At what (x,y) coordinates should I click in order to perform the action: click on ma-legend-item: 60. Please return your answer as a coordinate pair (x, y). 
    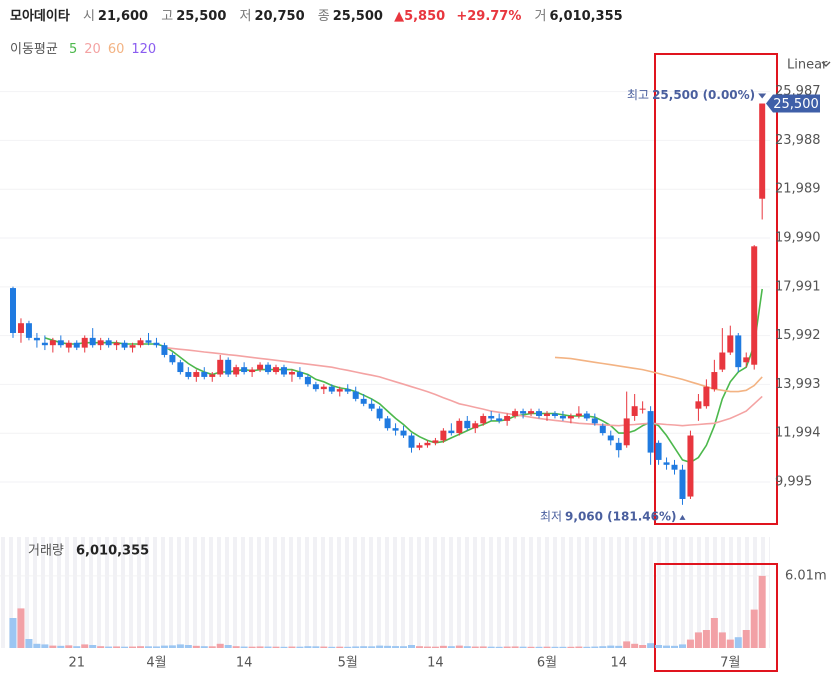
    Looking at the image, I should click on (116, 49).